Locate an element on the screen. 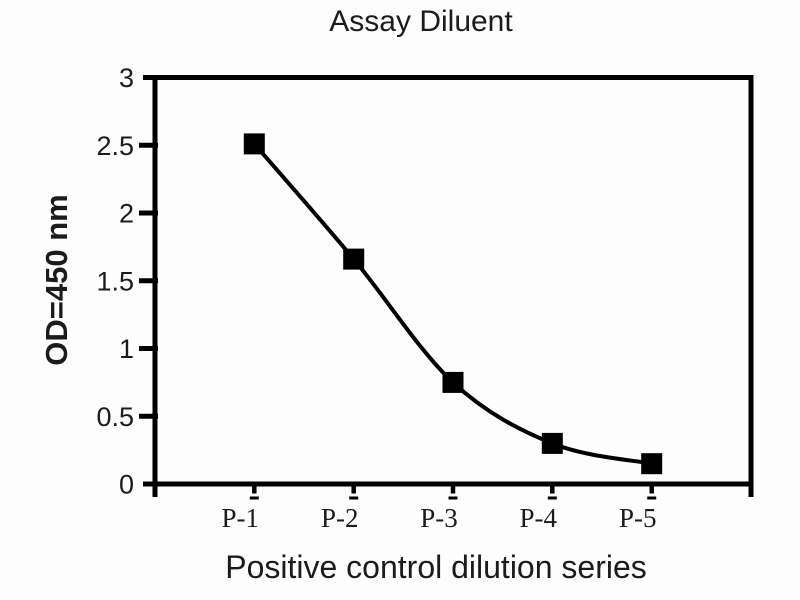  y-tick-label: 1 is located at coordinates (126, 349).